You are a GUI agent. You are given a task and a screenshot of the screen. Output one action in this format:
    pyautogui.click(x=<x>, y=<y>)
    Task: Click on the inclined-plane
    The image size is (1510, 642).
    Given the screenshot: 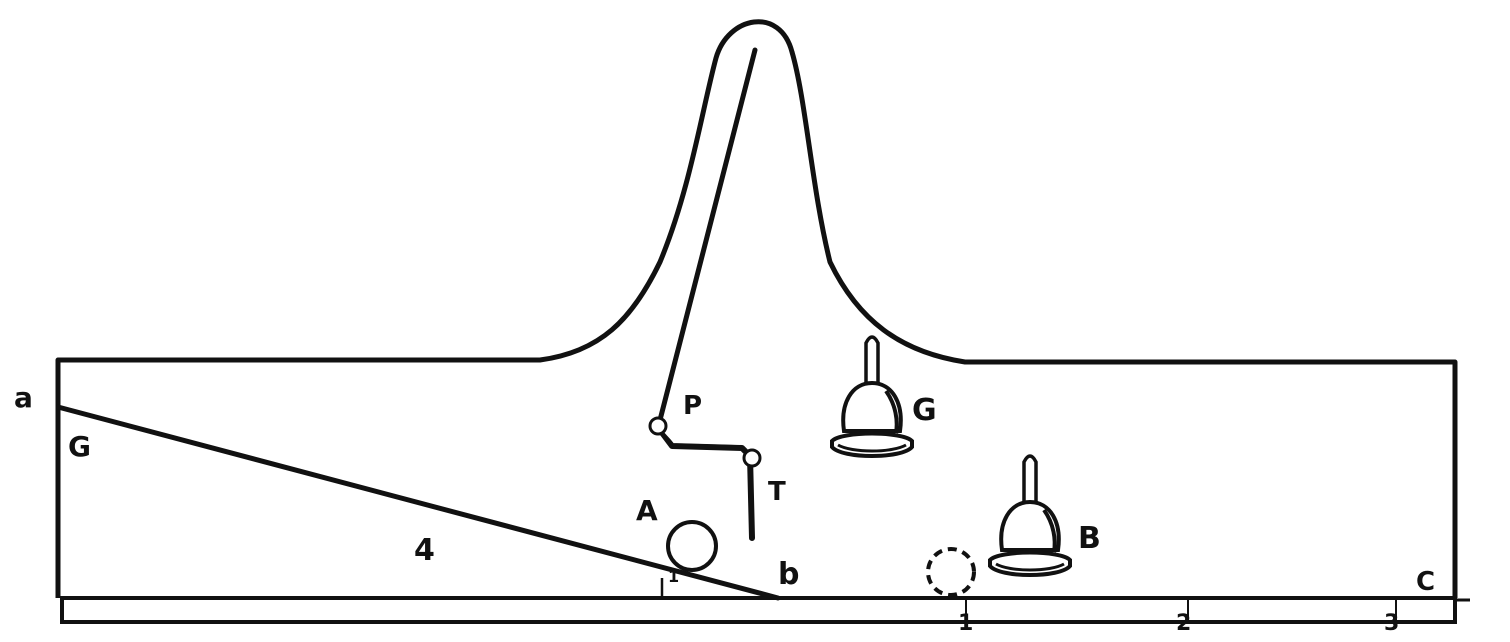 What is the action you would take?
    pyautogui.click(x=418, y=502)
    